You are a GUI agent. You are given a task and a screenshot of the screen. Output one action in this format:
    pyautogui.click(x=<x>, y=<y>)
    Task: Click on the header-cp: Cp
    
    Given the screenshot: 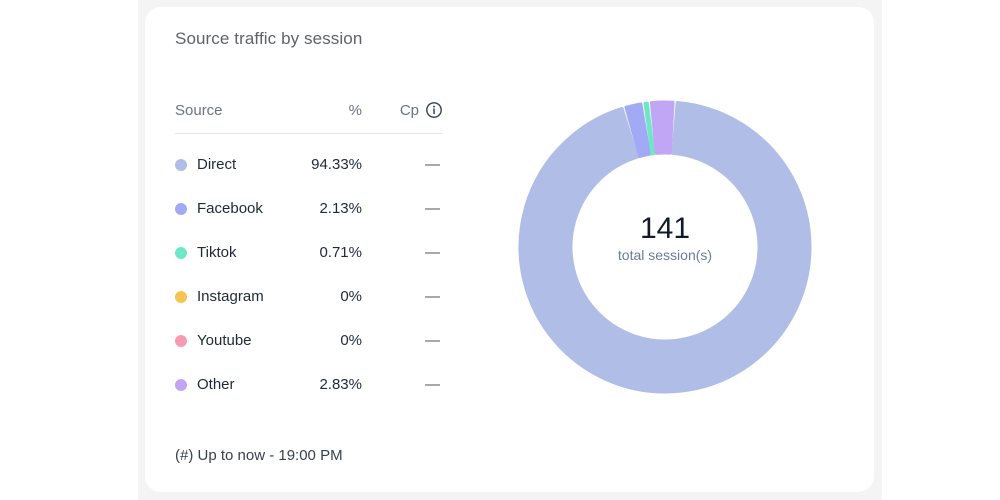 What is the action you would take?
    pyautogui.click(x=409, y=110)
    